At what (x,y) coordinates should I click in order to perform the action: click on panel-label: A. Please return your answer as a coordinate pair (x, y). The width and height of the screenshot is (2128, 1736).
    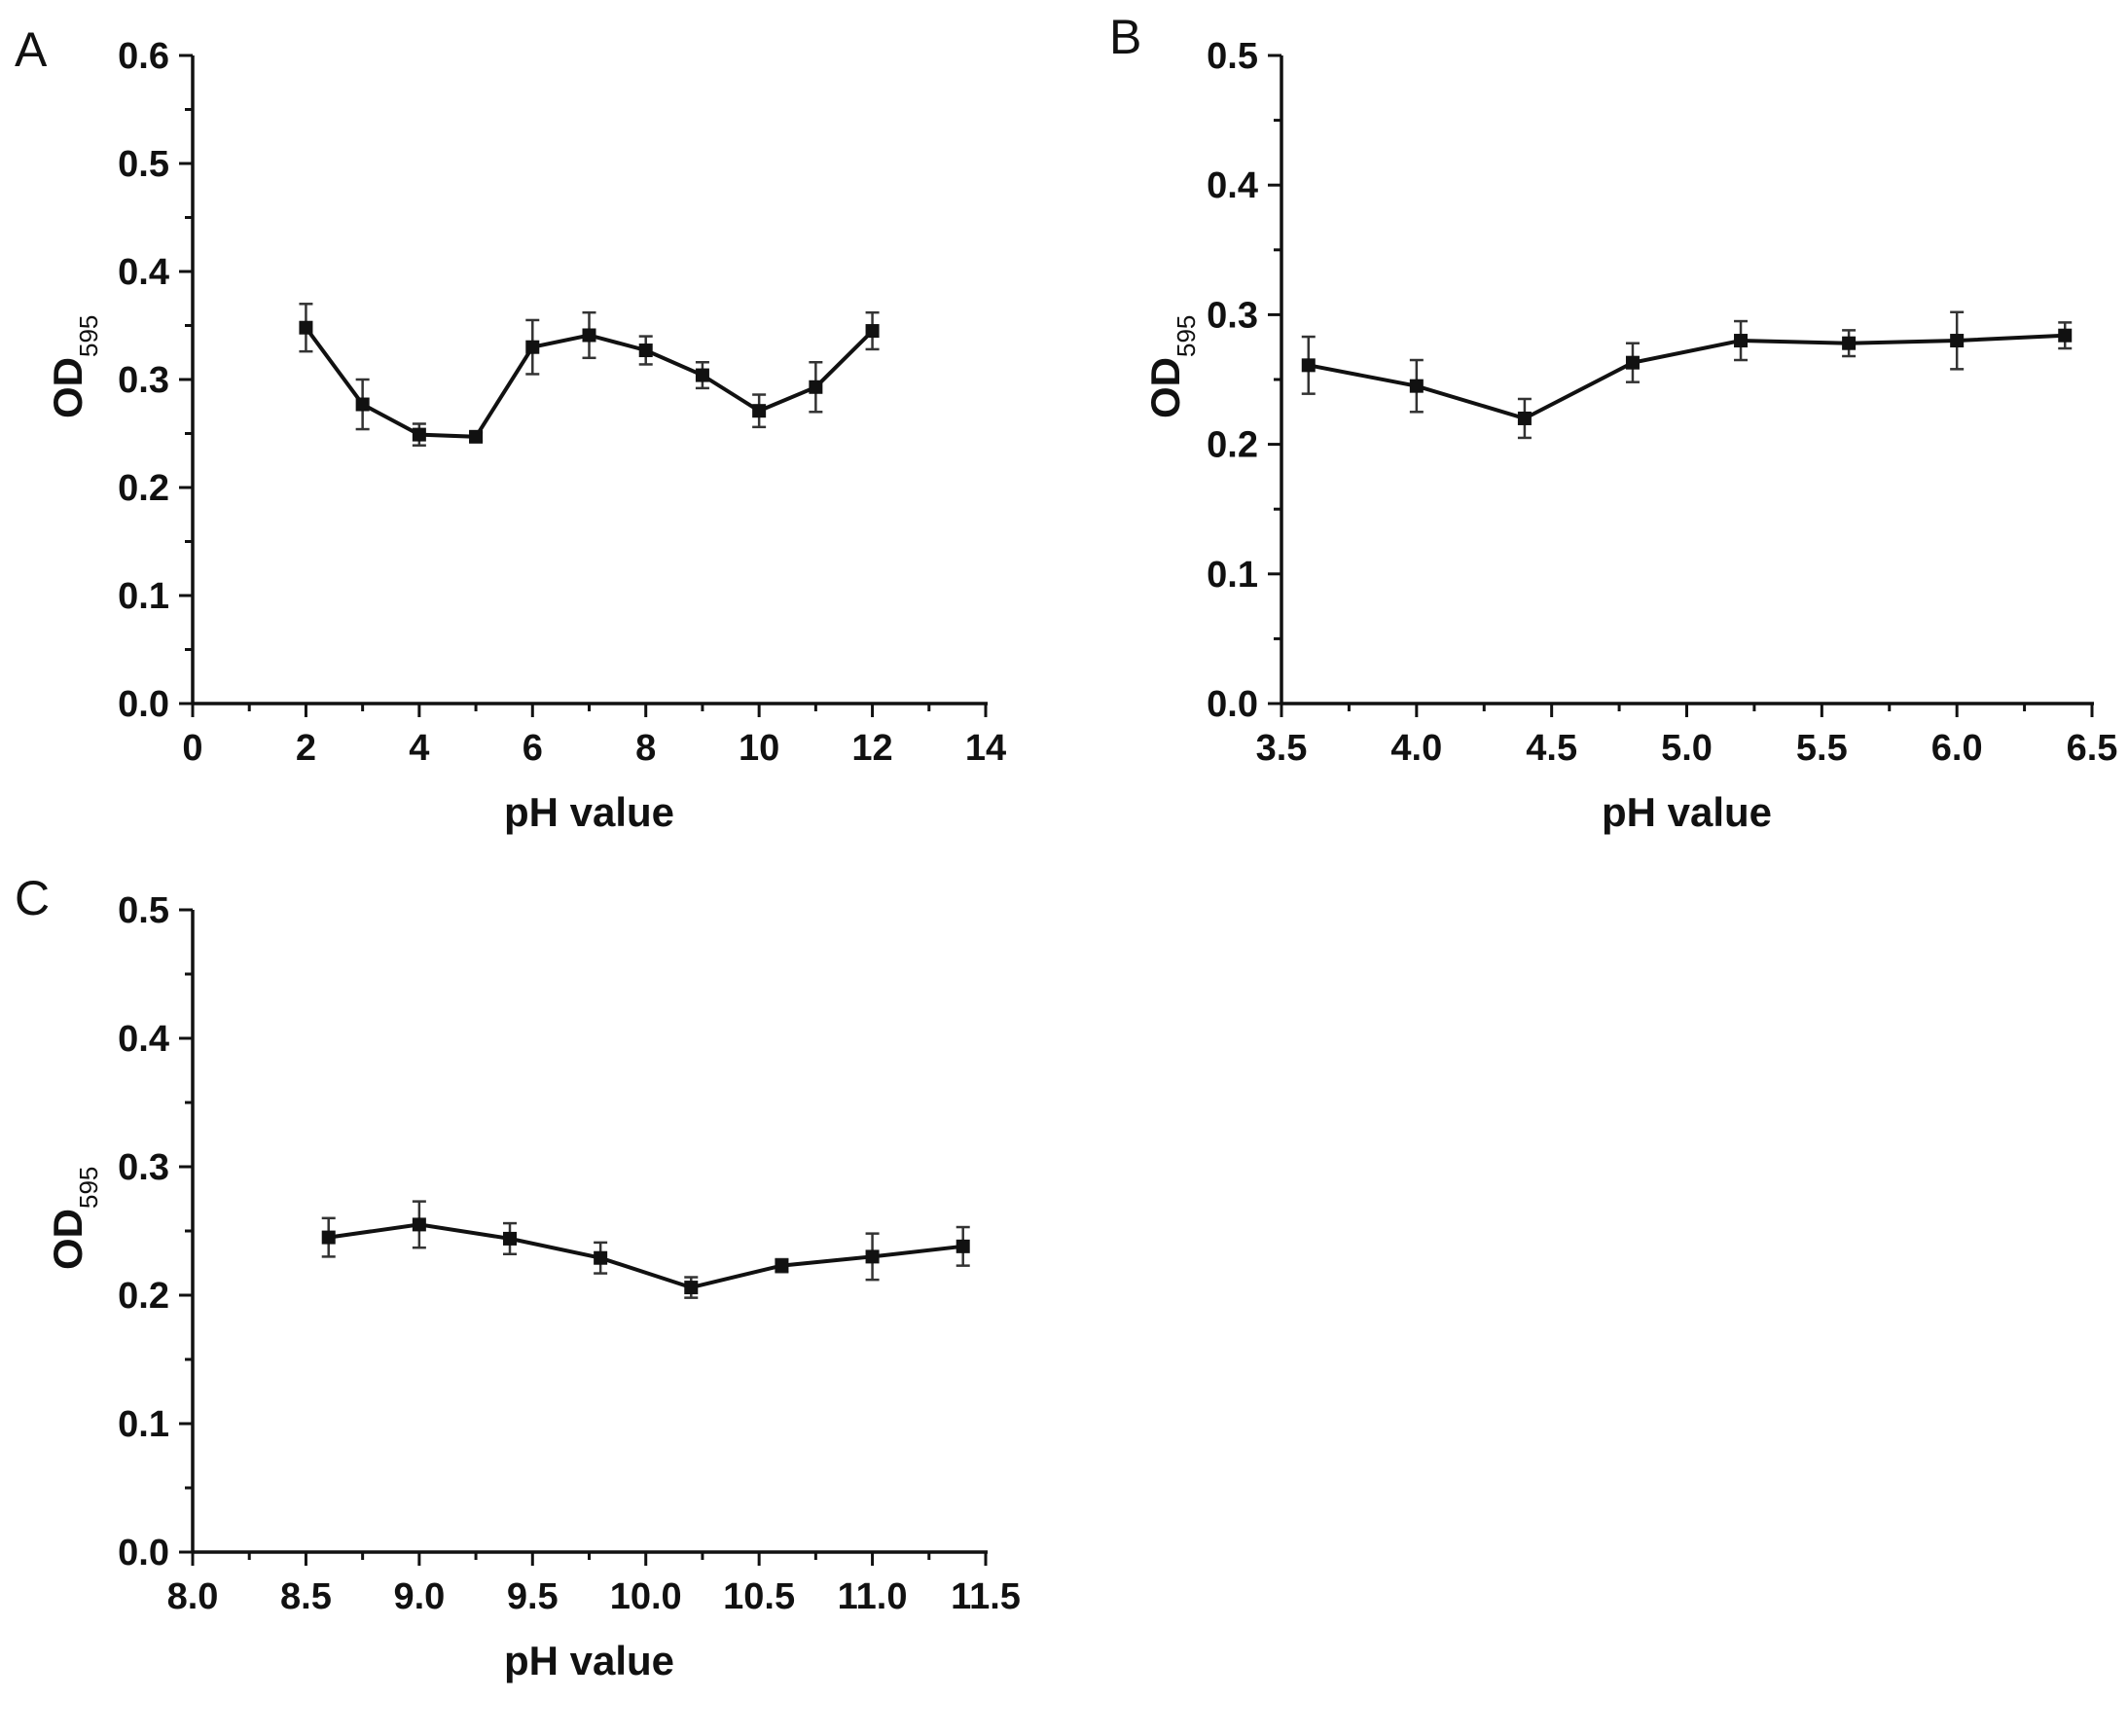
    Looking at the image, I should click on (32, 50).